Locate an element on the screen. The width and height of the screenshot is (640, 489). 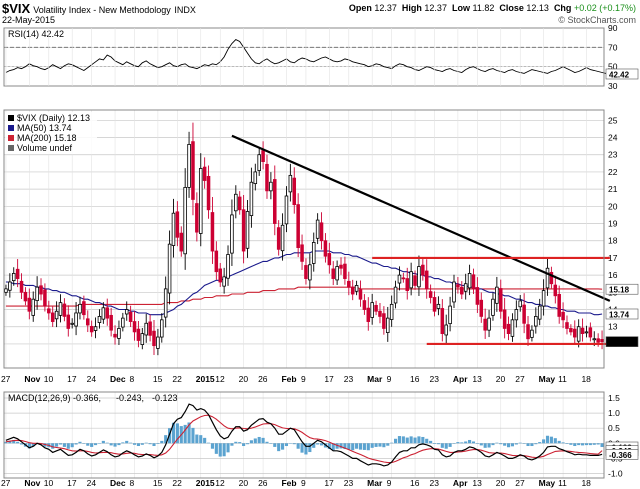
ma50-line is located at coordinates (304, 283).